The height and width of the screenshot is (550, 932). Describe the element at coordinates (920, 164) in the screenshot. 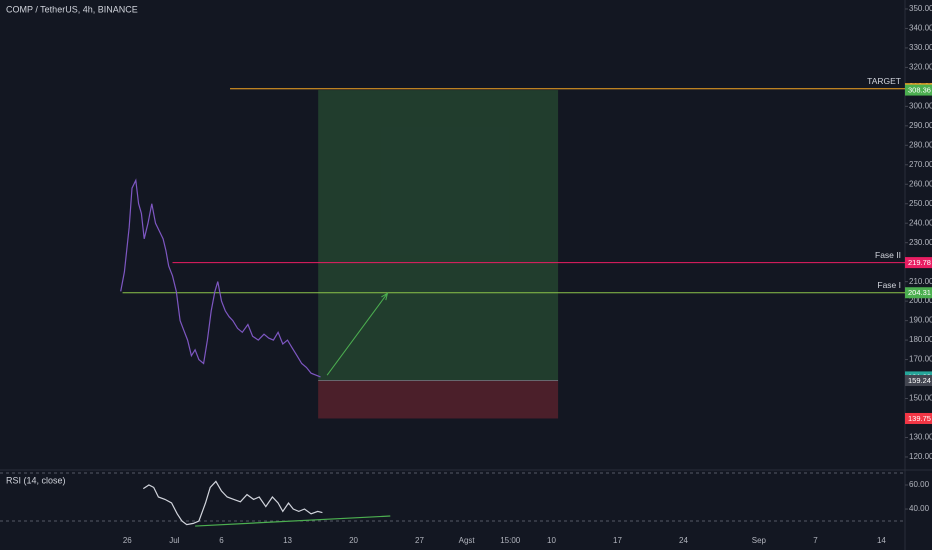

I see `y-tick-label: 270.00` at that location.